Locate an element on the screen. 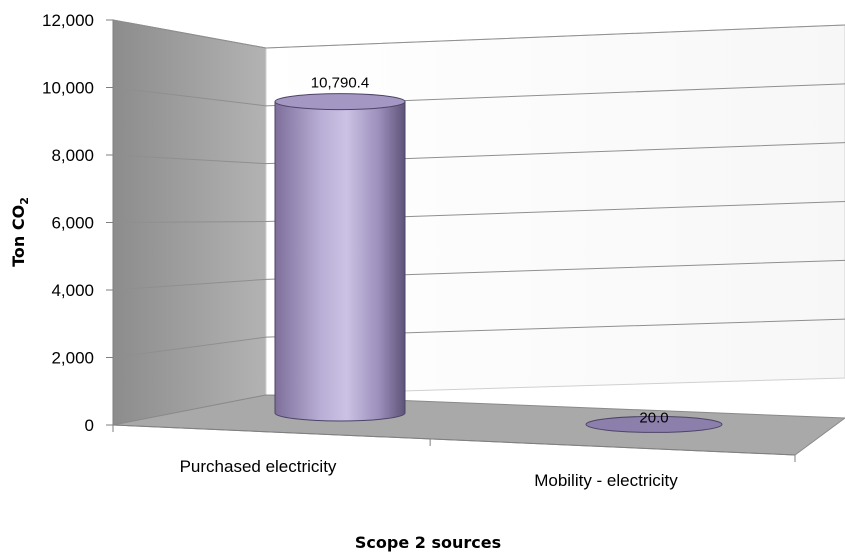 This screenshot has width=845, height=554. y-tick-label: 6,000 is located at coordinates (72, 223).